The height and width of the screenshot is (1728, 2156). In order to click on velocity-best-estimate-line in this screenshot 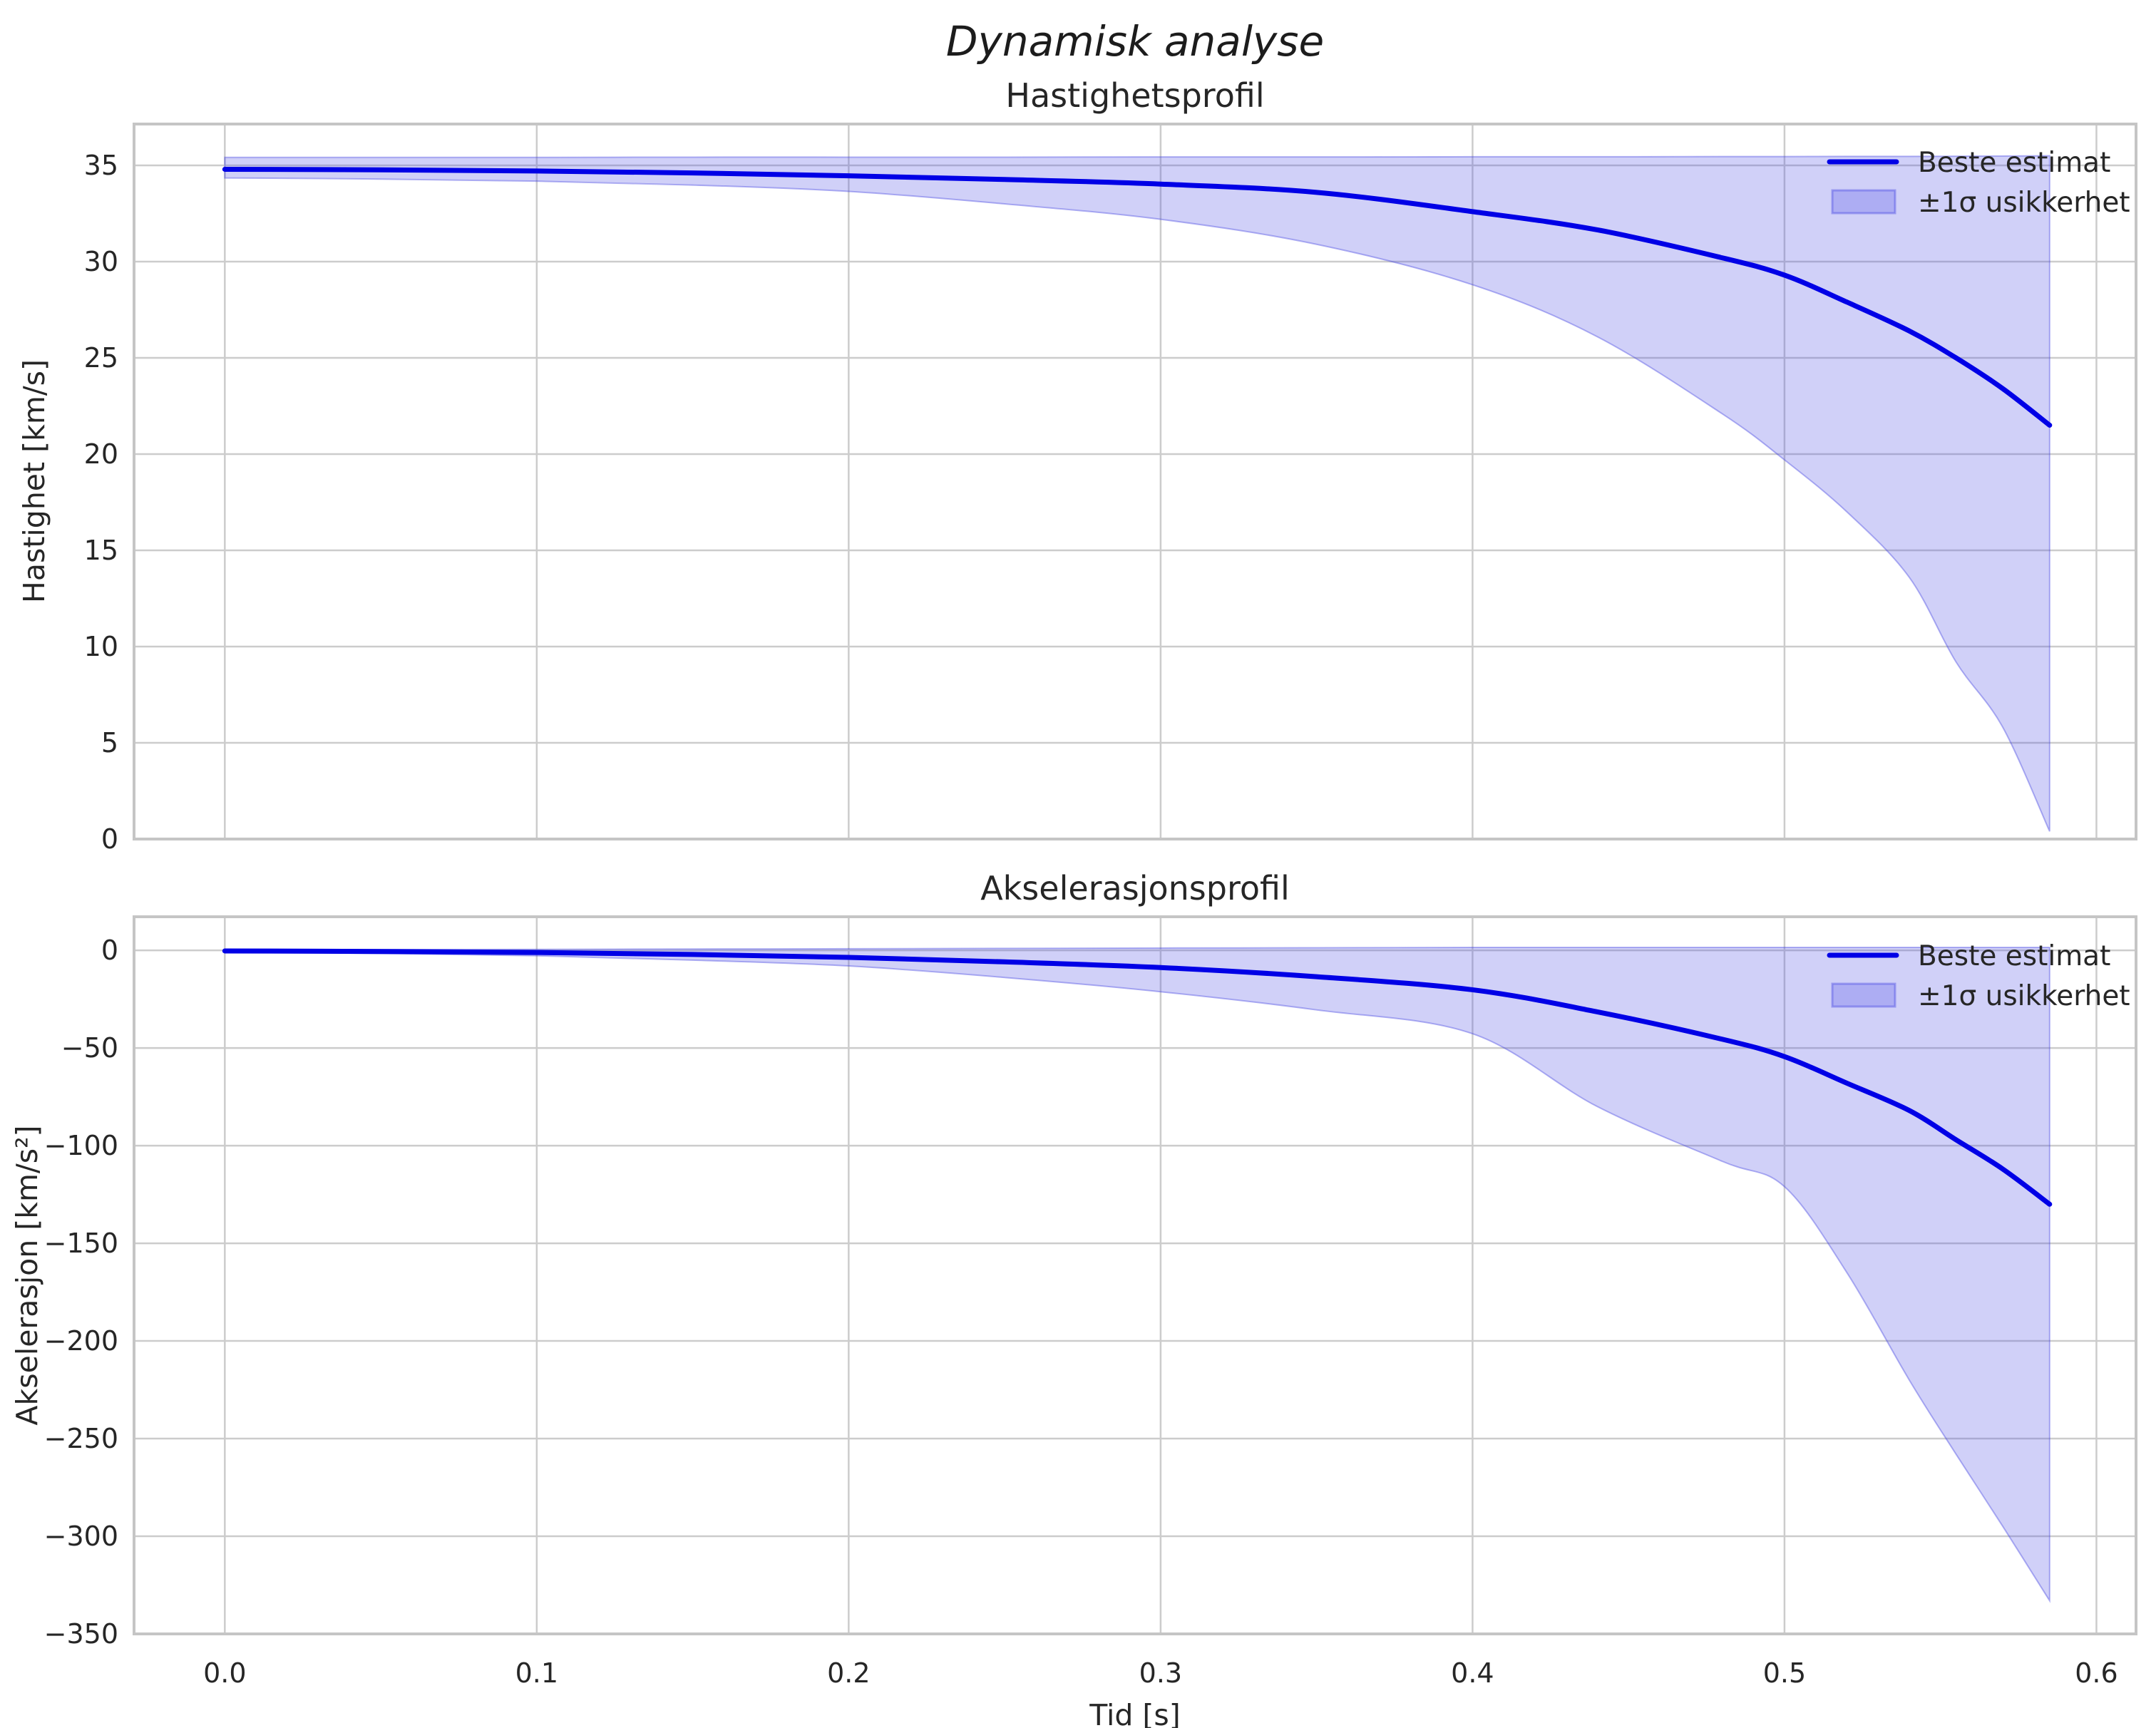, I will do `click(1137, 297)`.